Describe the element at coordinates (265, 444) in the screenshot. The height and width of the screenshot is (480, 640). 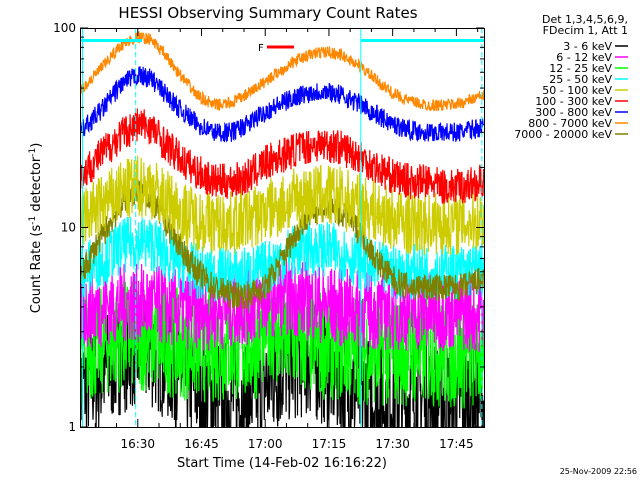
I see `x-tick-label: 17:00` at that location.